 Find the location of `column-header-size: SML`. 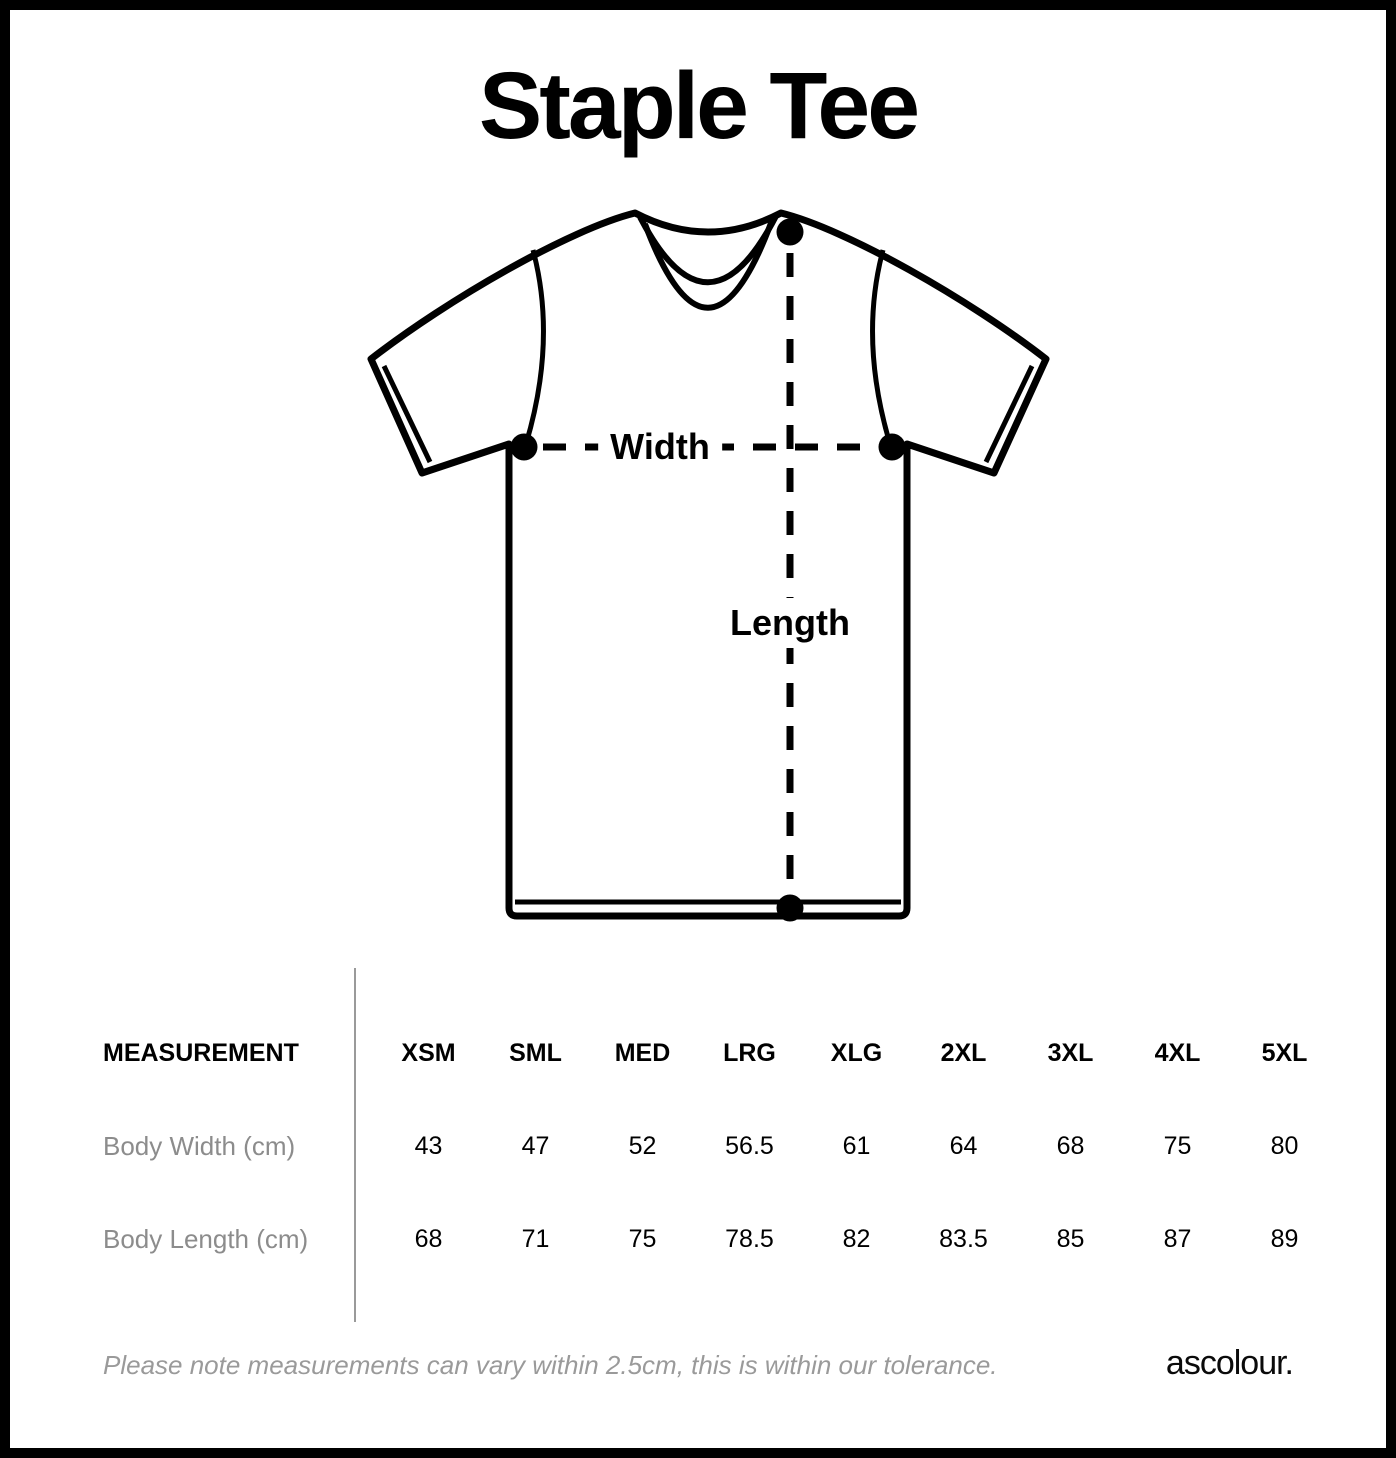

column-header-size: SML is located at coordinates (535, 1053).